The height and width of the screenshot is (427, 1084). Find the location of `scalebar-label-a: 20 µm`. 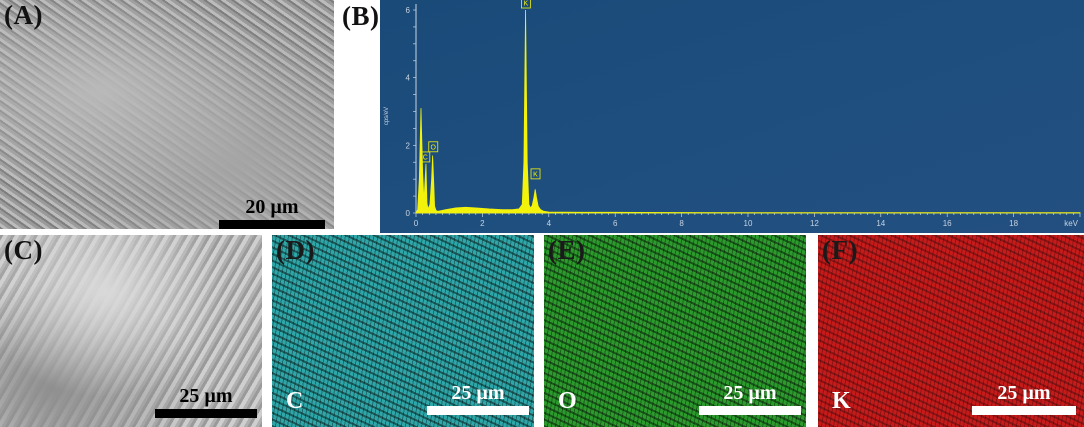

scalebar-label-a: 20 µm is located at coordinates (272, 207).